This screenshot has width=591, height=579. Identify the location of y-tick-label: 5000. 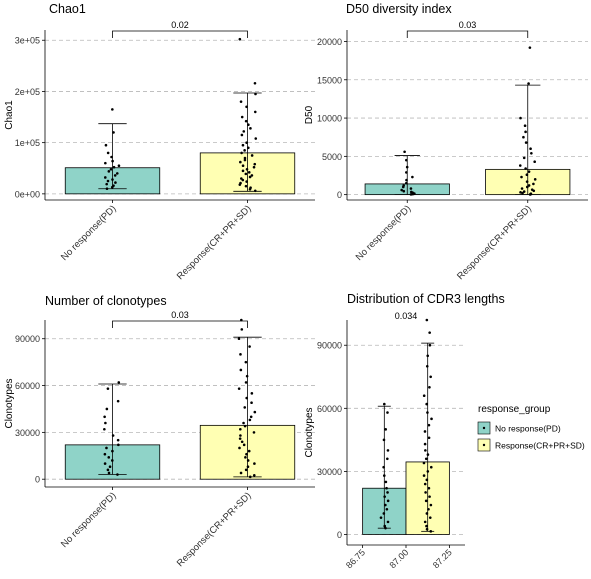
(332, 157).